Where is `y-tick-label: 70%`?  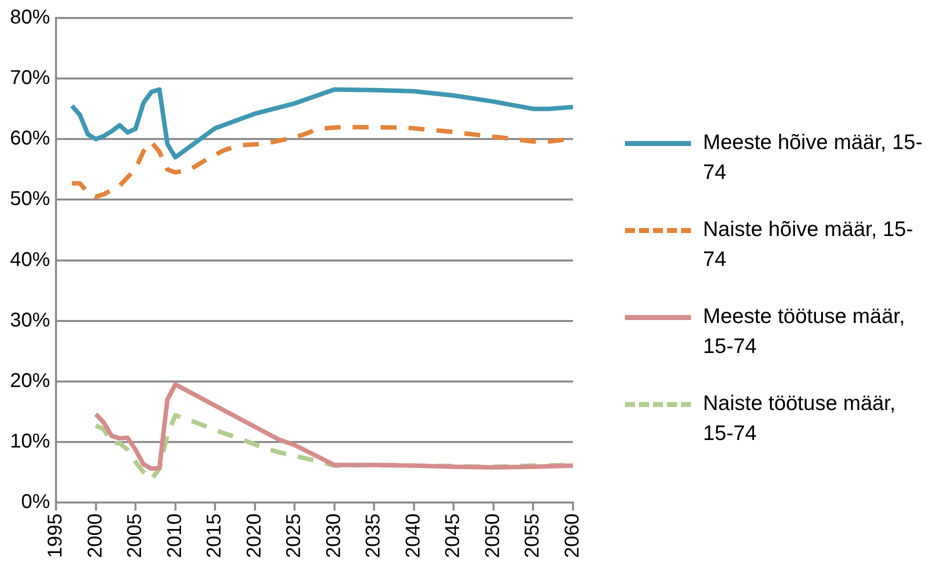 y-tick-label: 70% is located at coordinates (30, 78).